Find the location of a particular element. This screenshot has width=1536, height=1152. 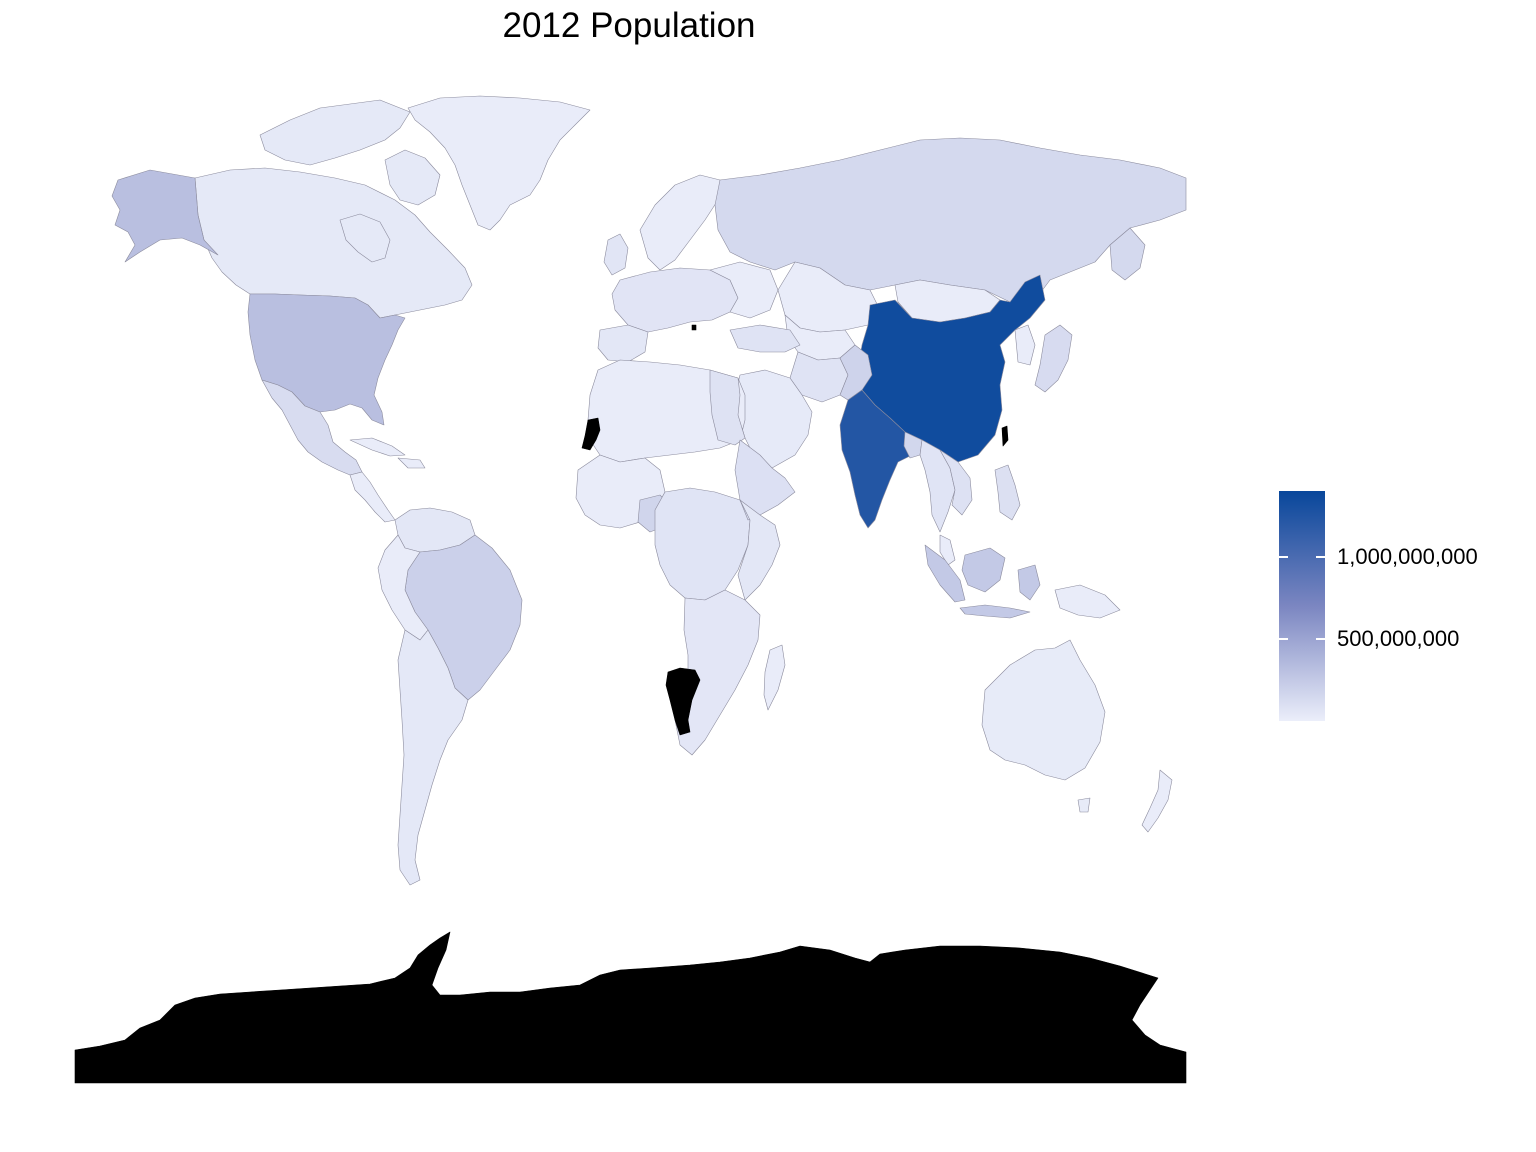

region-turkey is located at coordinates (765, 338).